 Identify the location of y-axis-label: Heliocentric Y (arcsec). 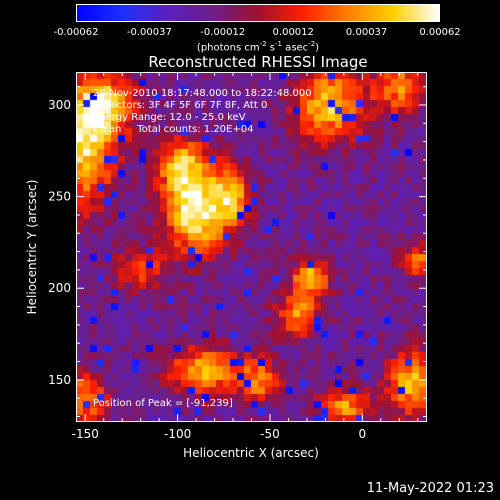
(32, 247).